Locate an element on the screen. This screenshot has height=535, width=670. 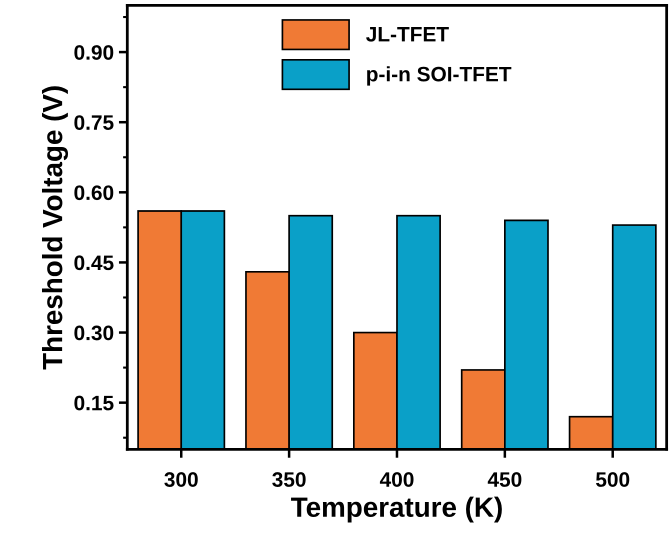
y-tick-label: 0.45 is located at coordinates (94, 262).